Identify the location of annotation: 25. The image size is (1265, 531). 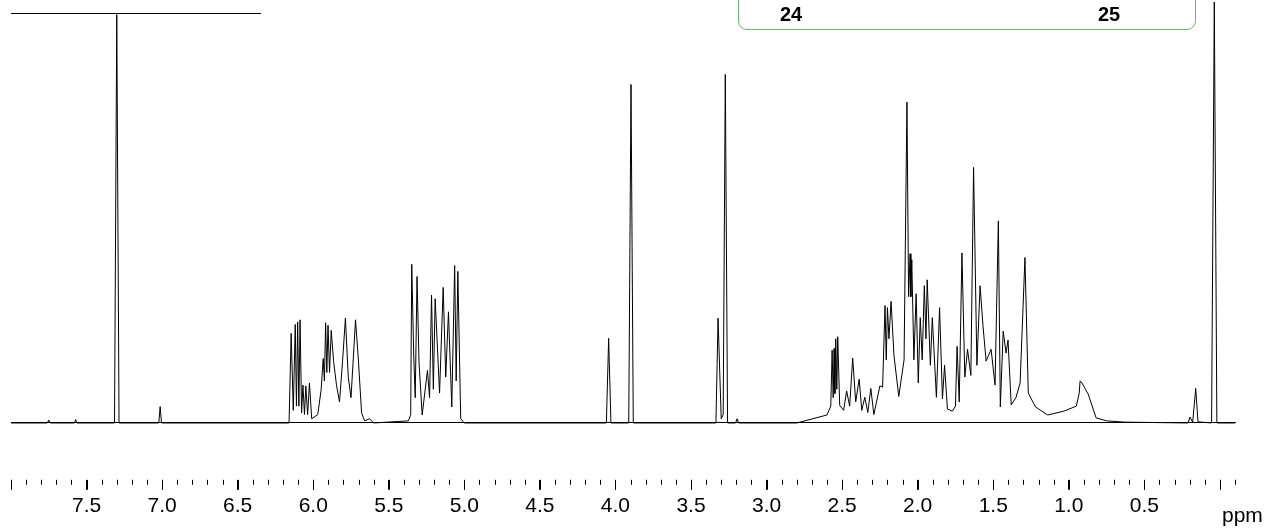
(1109, 14).